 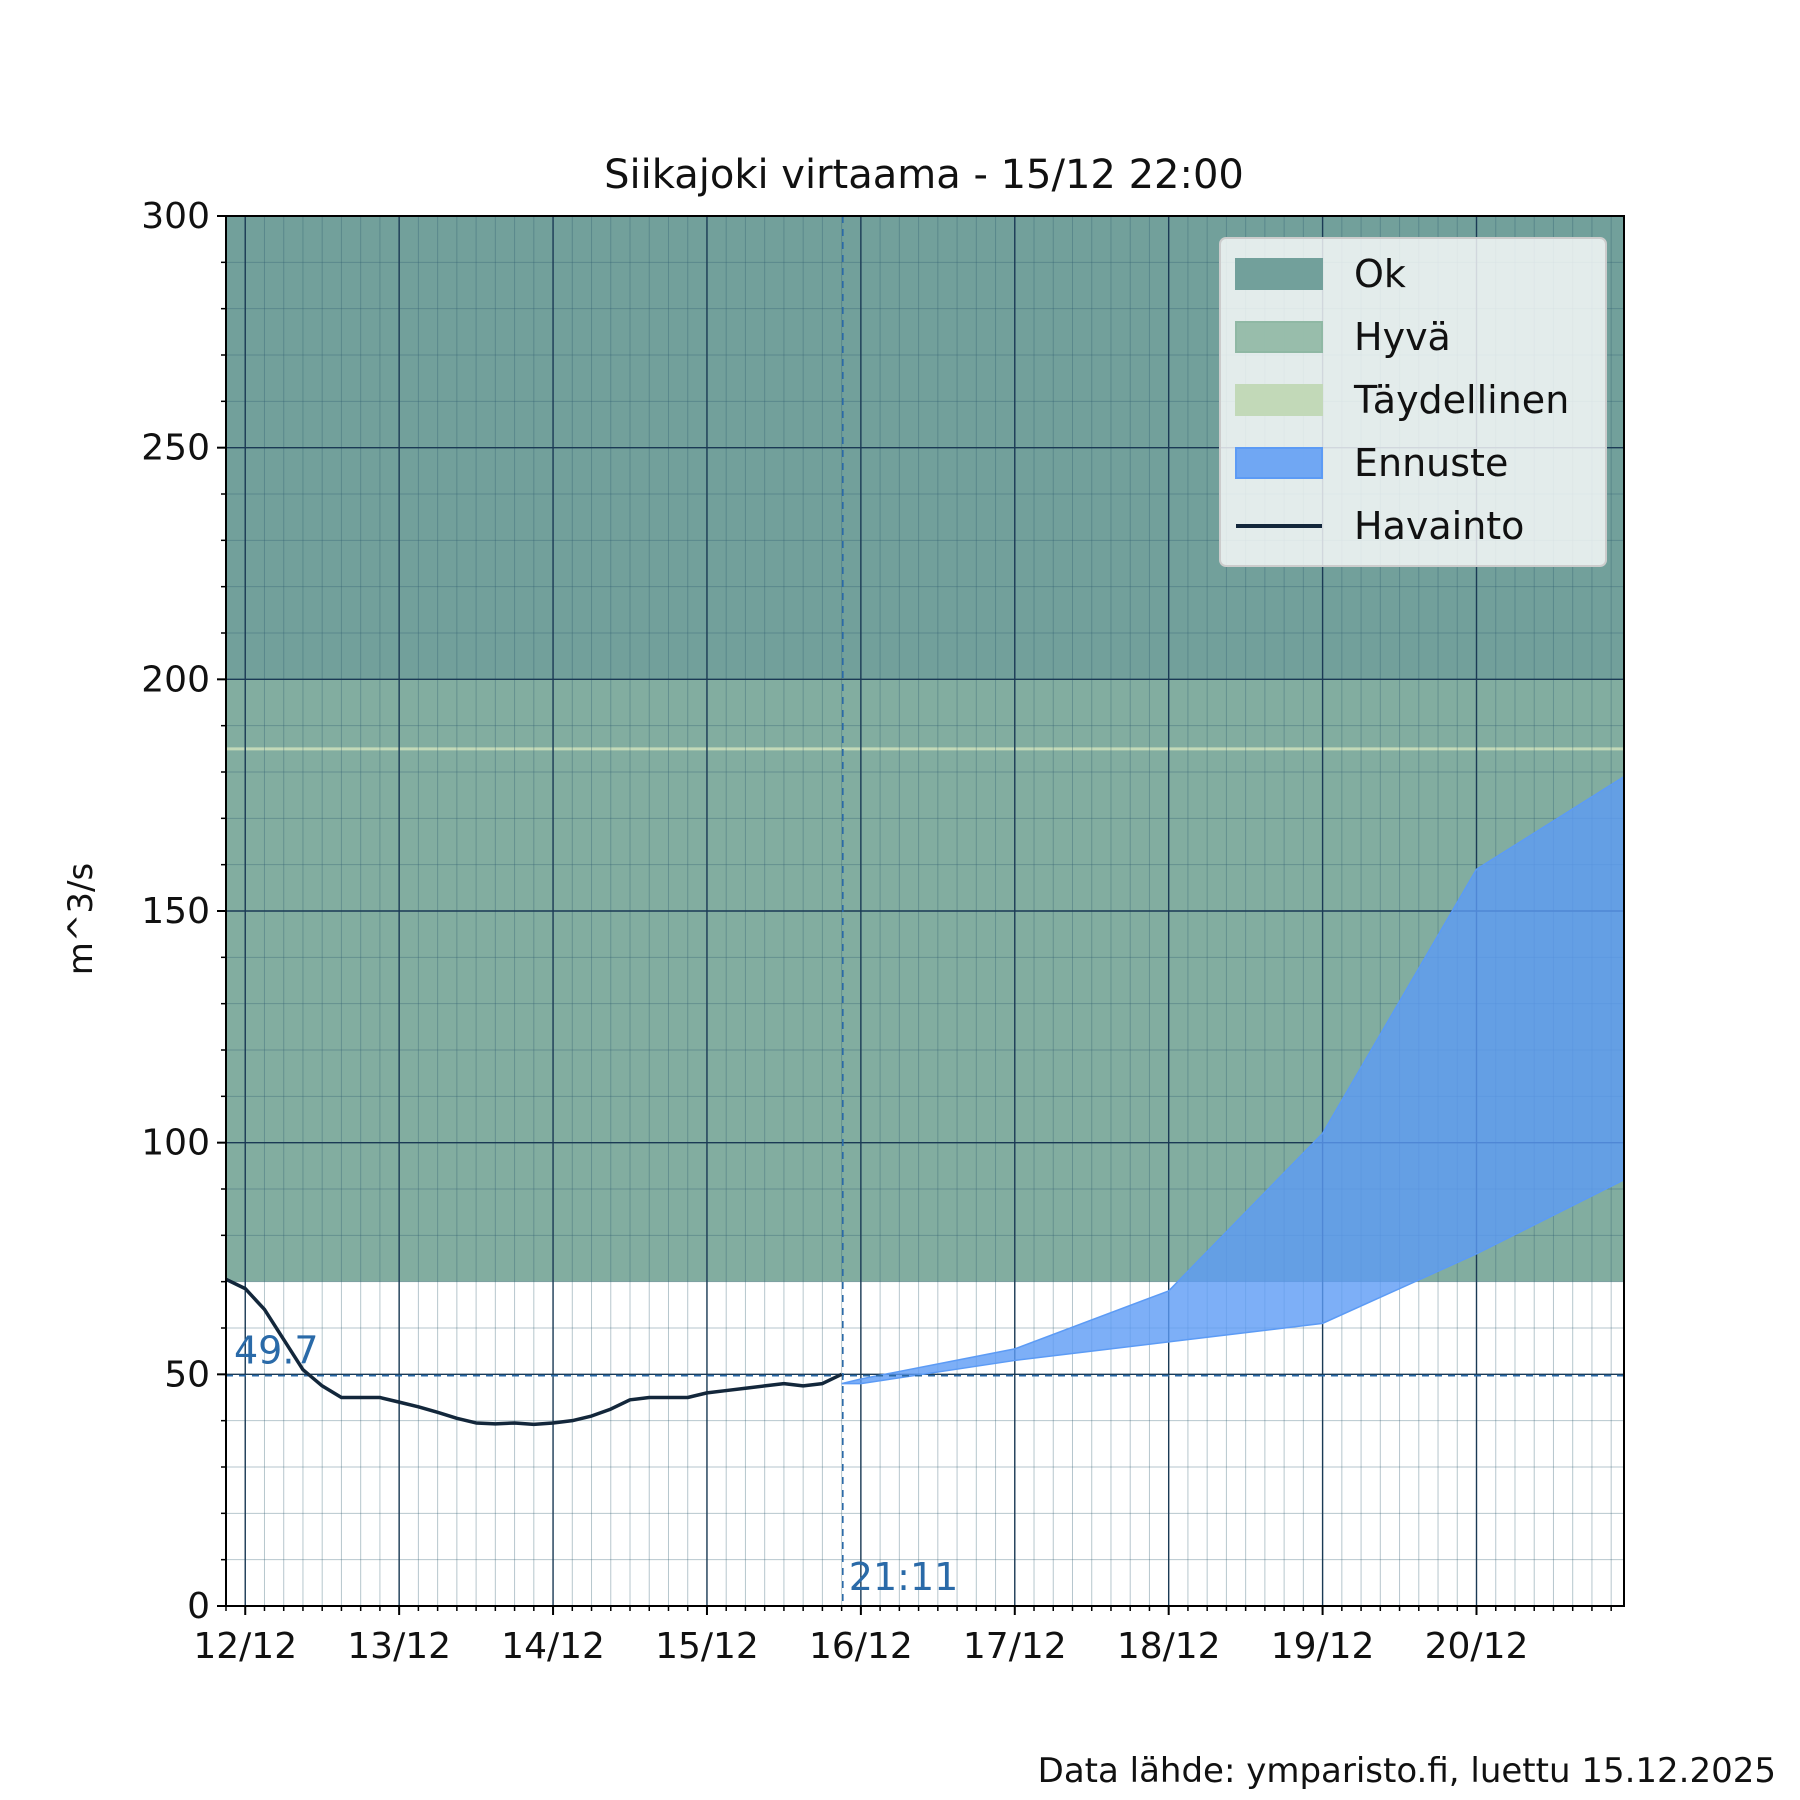 I want to click on legend-box, so click(x=1413, y=402).